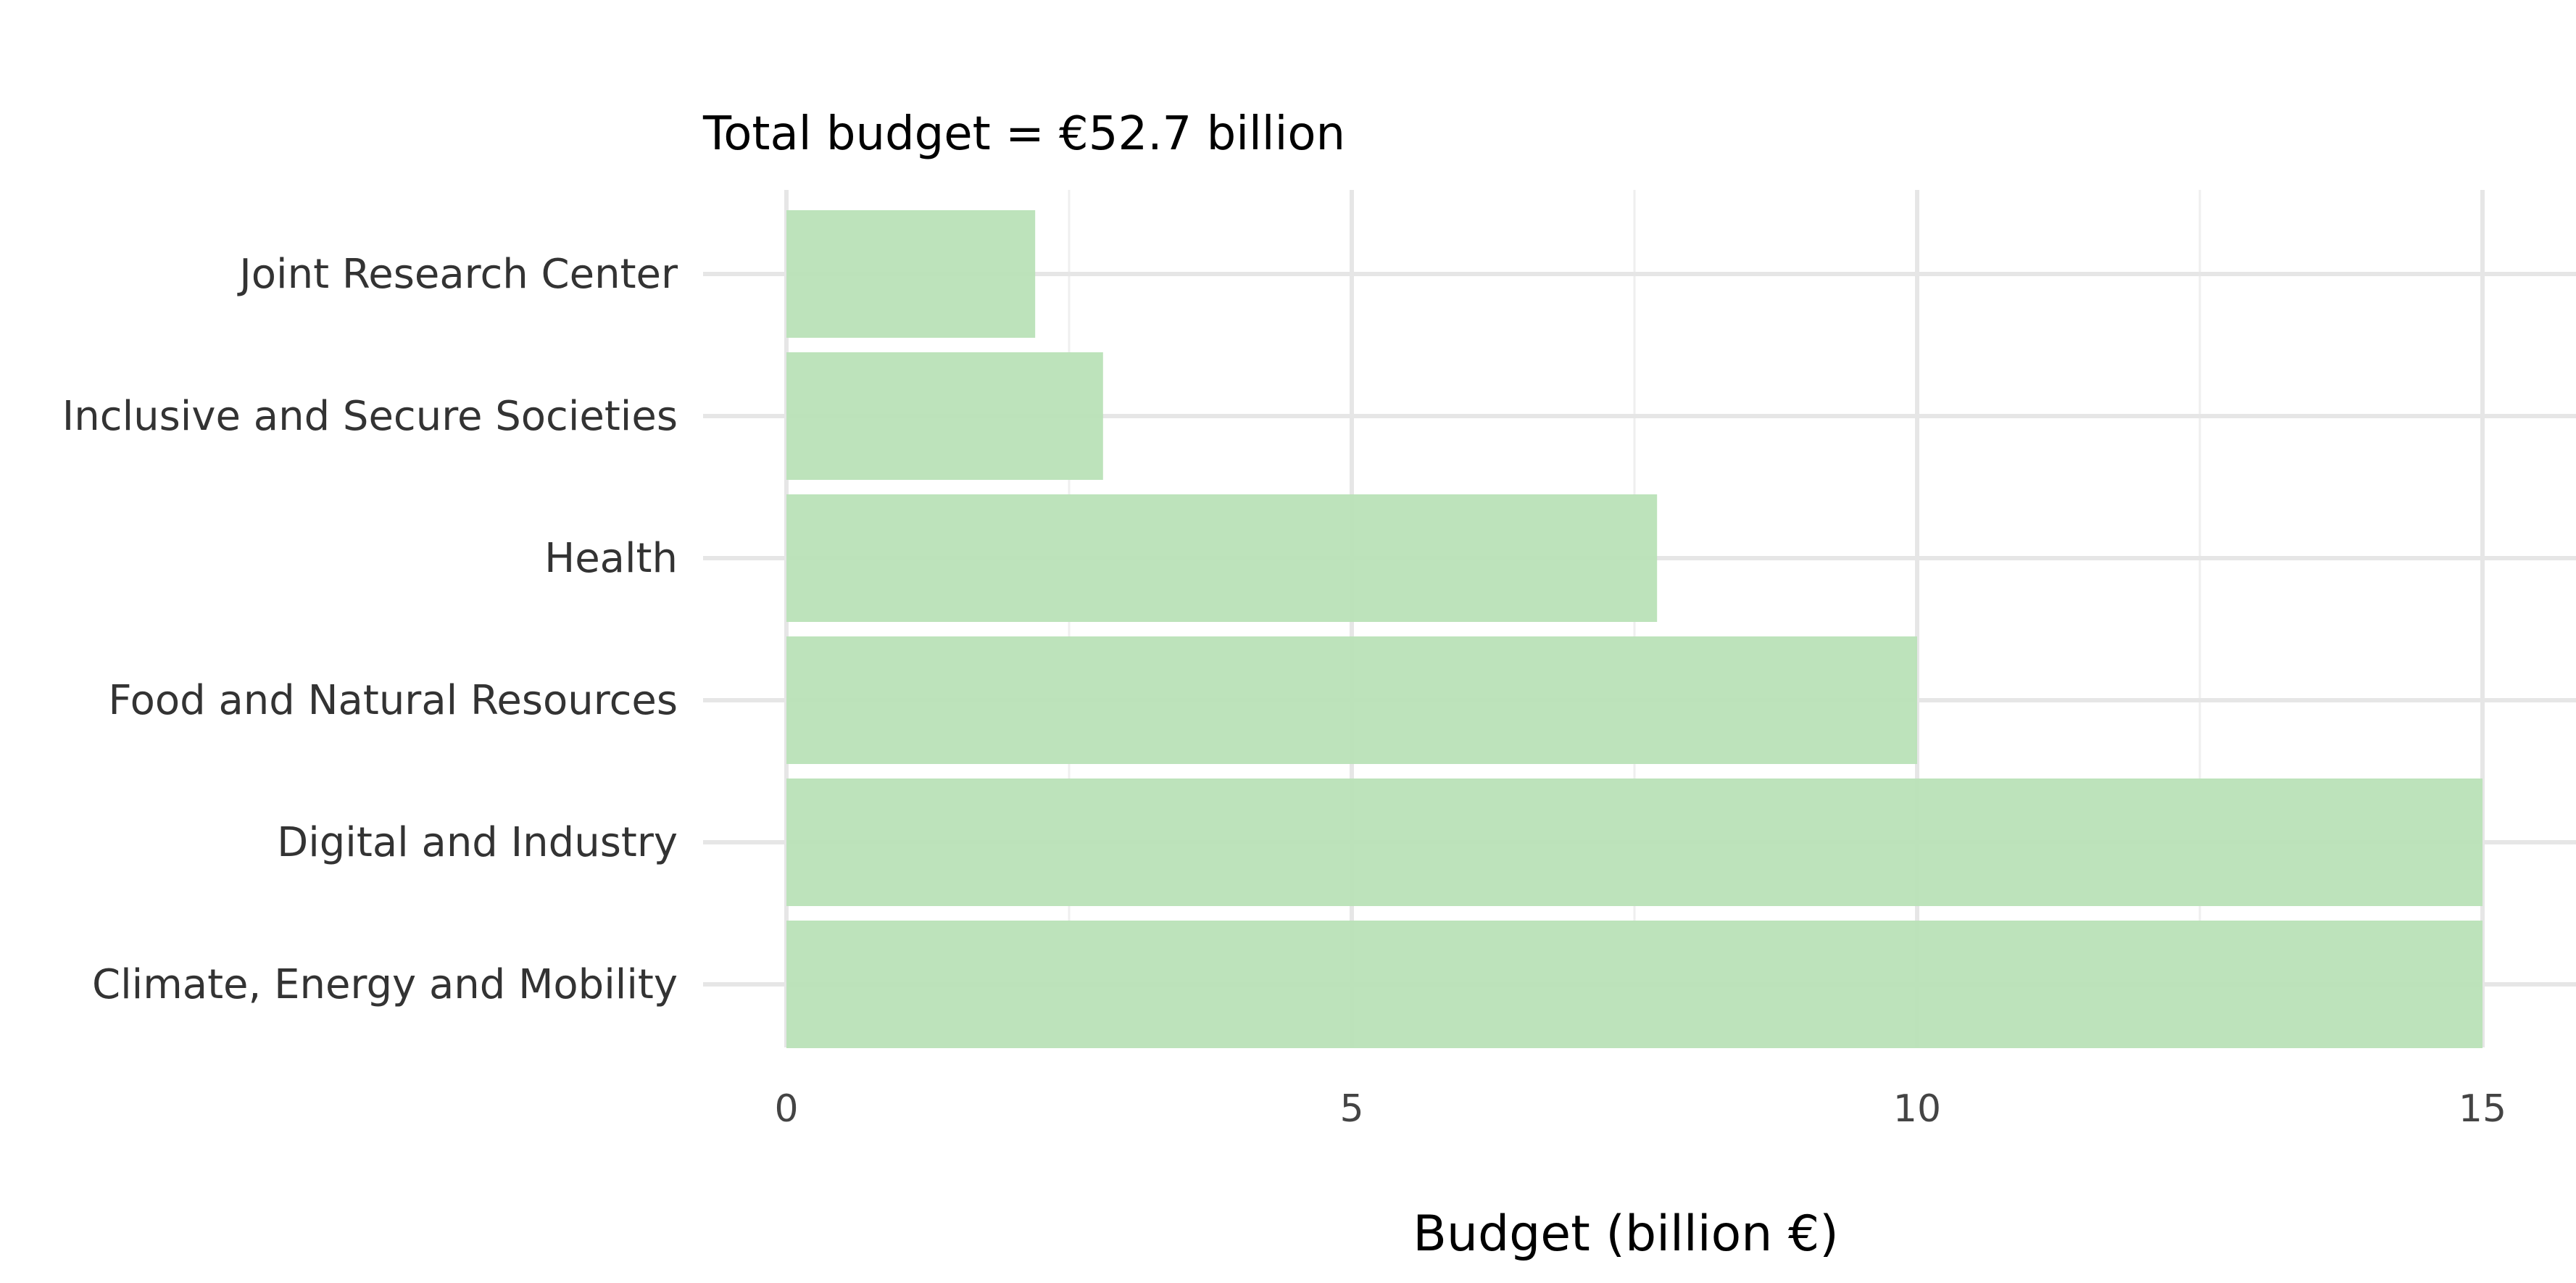 The height and width of the screenshot is (1283, 2576). What do you see at coordinates (1917, 1109) in the screenshot?
I see `x-tick-label: 10` at bounding box center [1917, 1109].